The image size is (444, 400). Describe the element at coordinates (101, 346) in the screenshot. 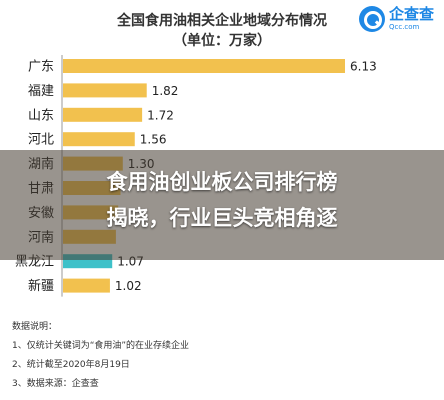

I see `notes-item-1: 1、仅统计关键词为“食用油”的在业存续企业` at that location.